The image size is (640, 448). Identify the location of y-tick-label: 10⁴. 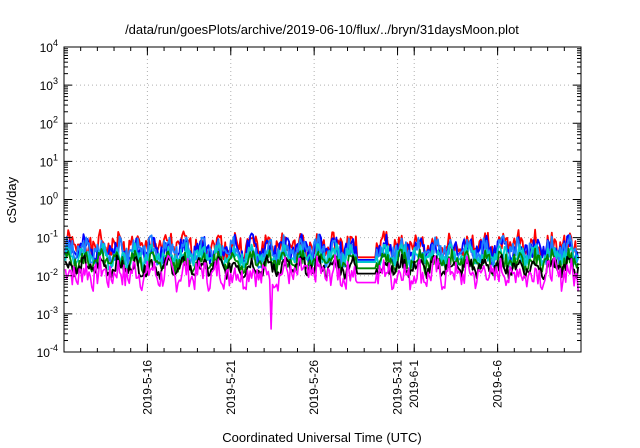
(49, 46).